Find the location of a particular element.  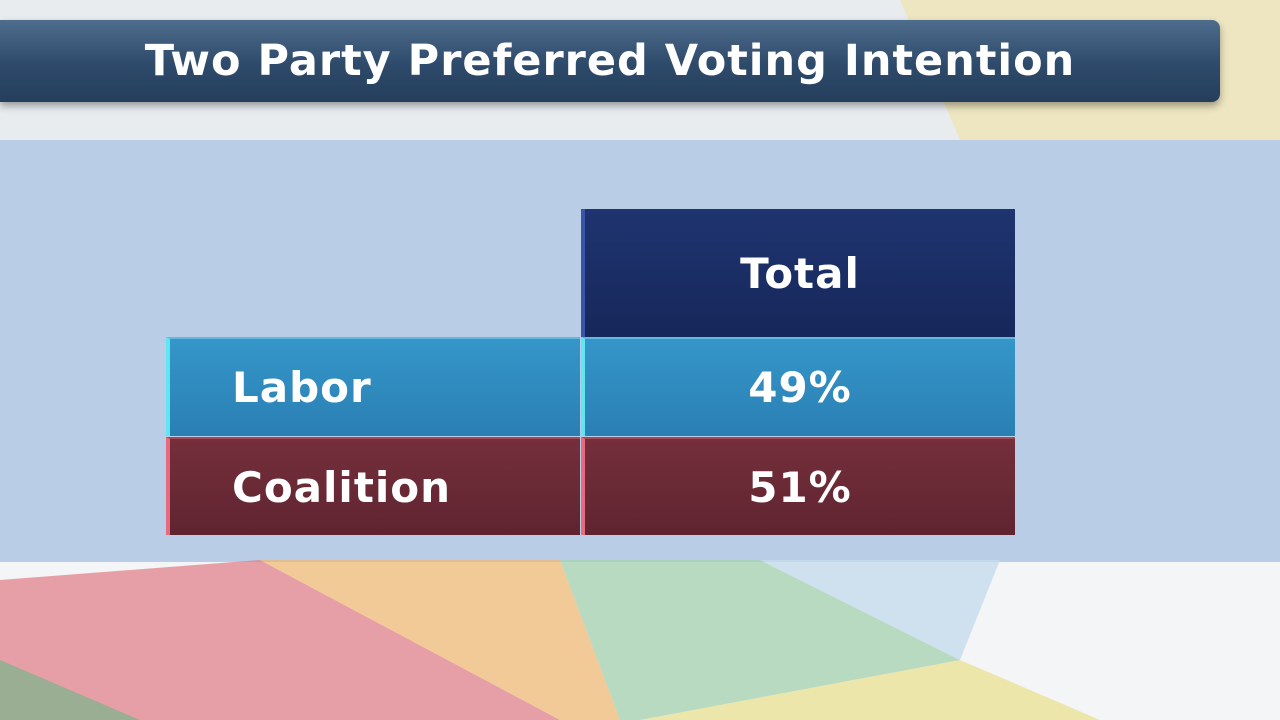

title: Two Party Preferred Voting Intention is located at coordinates (610, 61).